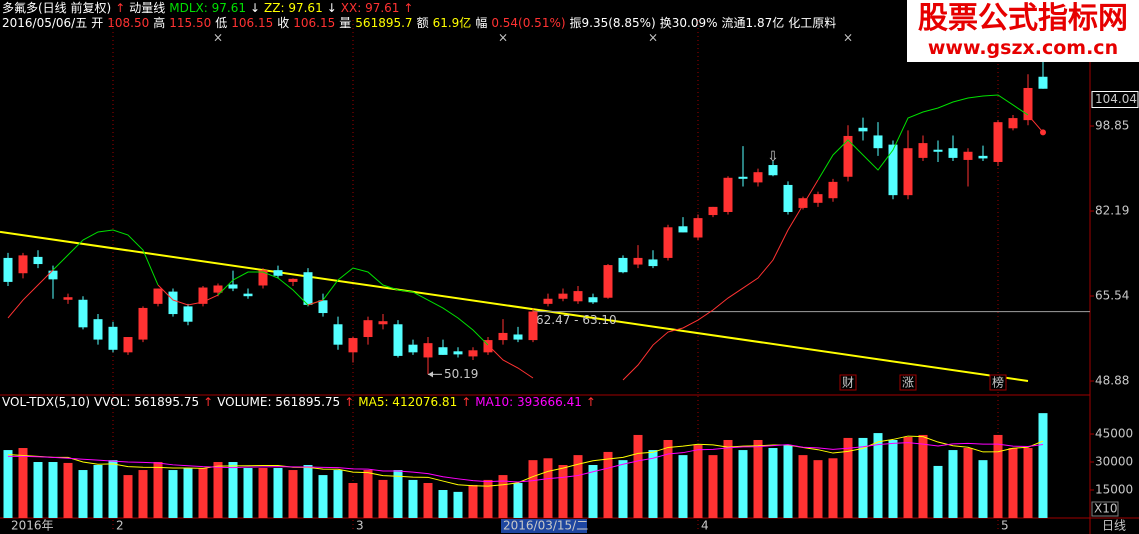 This screenshot has height=534, width=1139. I want to click on header-item: 低, so click(221, 23).